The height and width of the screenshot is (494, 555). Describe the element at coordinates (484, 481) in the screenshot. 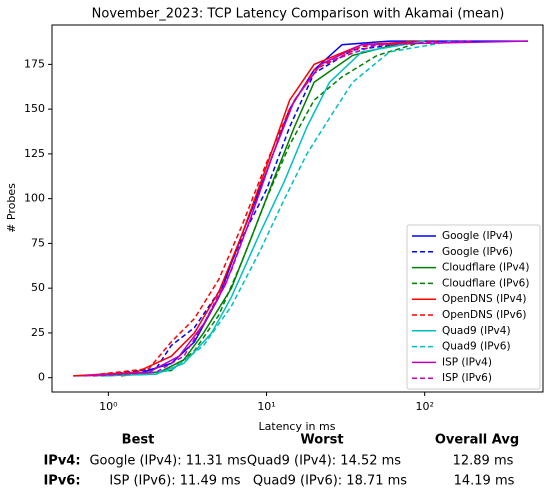

I see `summary-cell: 14.19 ms` at that location.